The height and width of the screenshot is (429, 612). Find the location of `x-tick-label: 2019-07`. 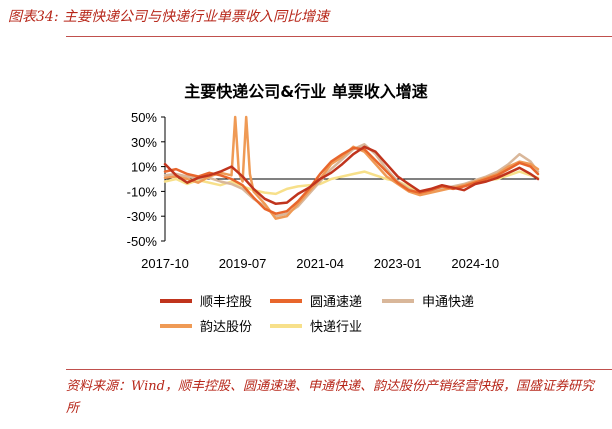

x-tick-label: 2019-07 is located at coordinates (243, 263).